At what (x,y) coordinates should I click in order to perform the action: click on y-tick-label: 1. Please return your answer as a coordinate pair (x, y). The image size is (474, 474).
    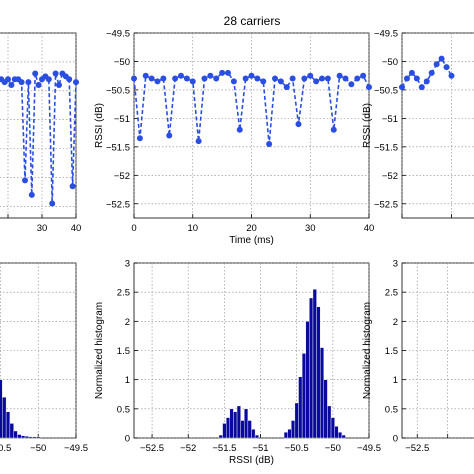
    Looking at the image, I should click on (395, 380).